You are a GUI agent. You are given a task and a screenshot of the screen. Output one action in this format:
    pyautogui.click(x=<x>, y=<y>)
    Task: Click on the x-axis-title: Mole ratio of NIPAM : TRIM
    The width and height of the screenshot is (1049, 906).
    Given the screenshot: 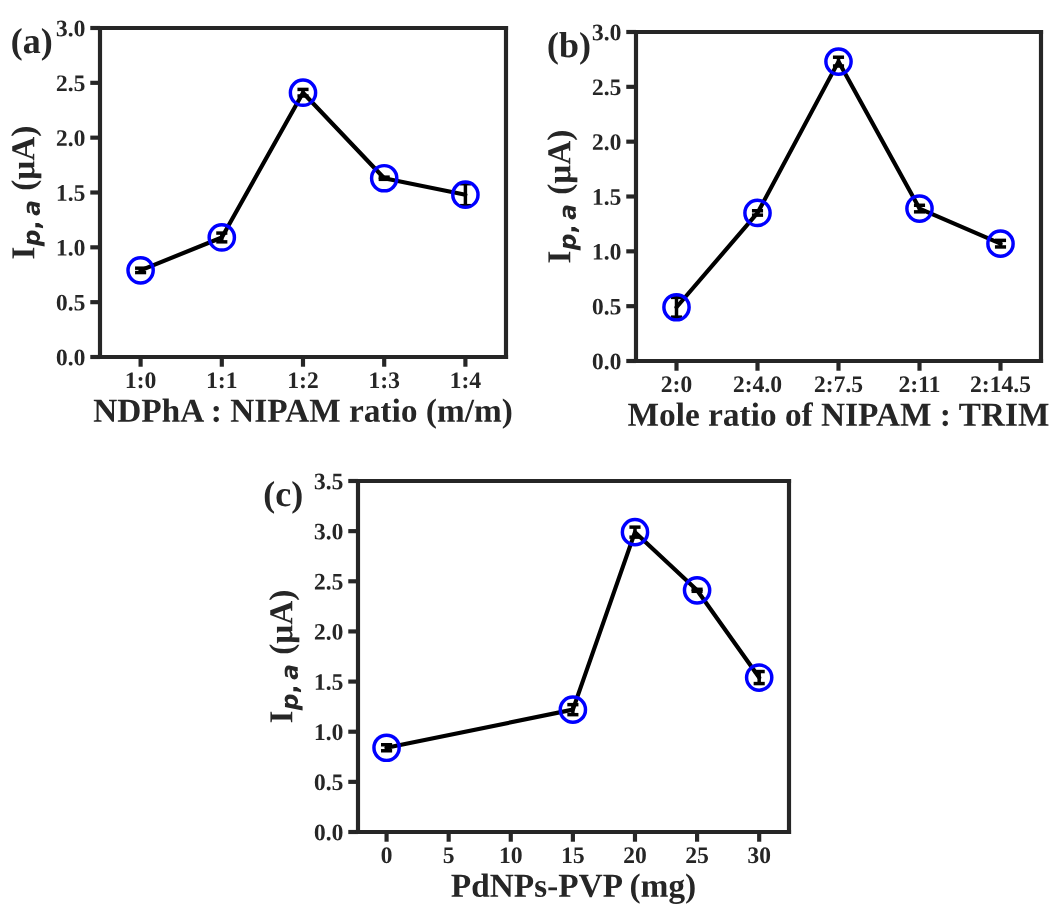 What is the action you would take?
    pyautogui.click(x=838, y=414)
    